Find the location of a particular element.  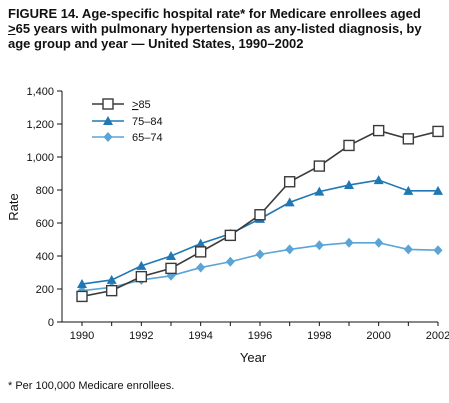

x-tick-label: 2002 is located at coordinates (437, 336).